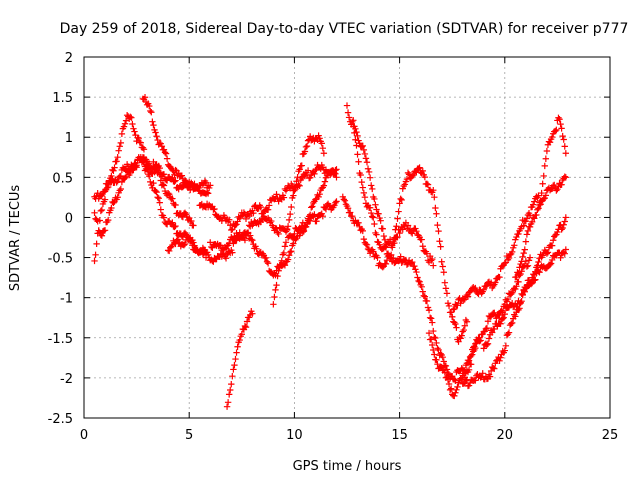  I want to click on series-sat-n, so click(509, 247).